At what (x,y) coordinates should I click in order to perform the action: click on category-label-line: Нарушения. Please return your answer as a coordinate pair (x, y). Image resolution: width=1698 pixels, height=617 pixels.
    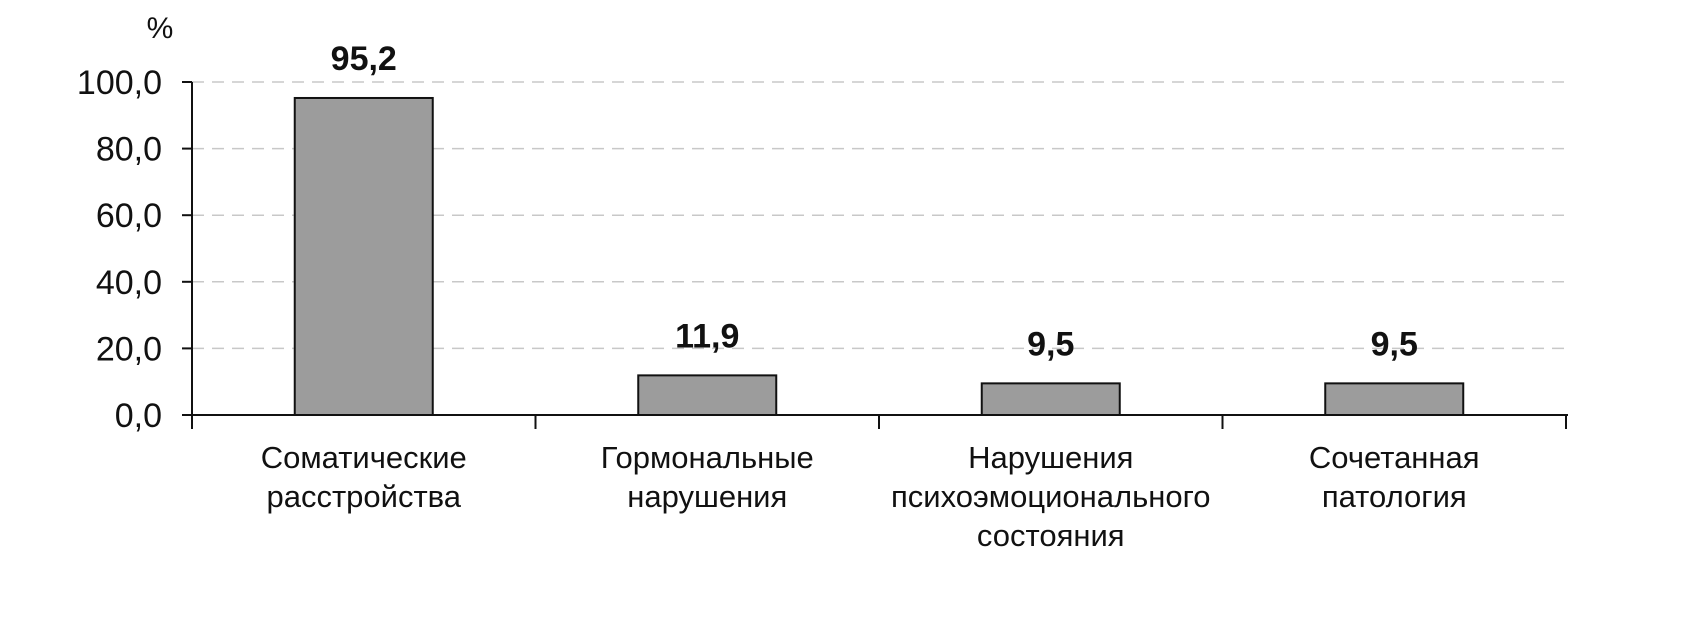
    Looking at the image, I should click on (1050, 457).